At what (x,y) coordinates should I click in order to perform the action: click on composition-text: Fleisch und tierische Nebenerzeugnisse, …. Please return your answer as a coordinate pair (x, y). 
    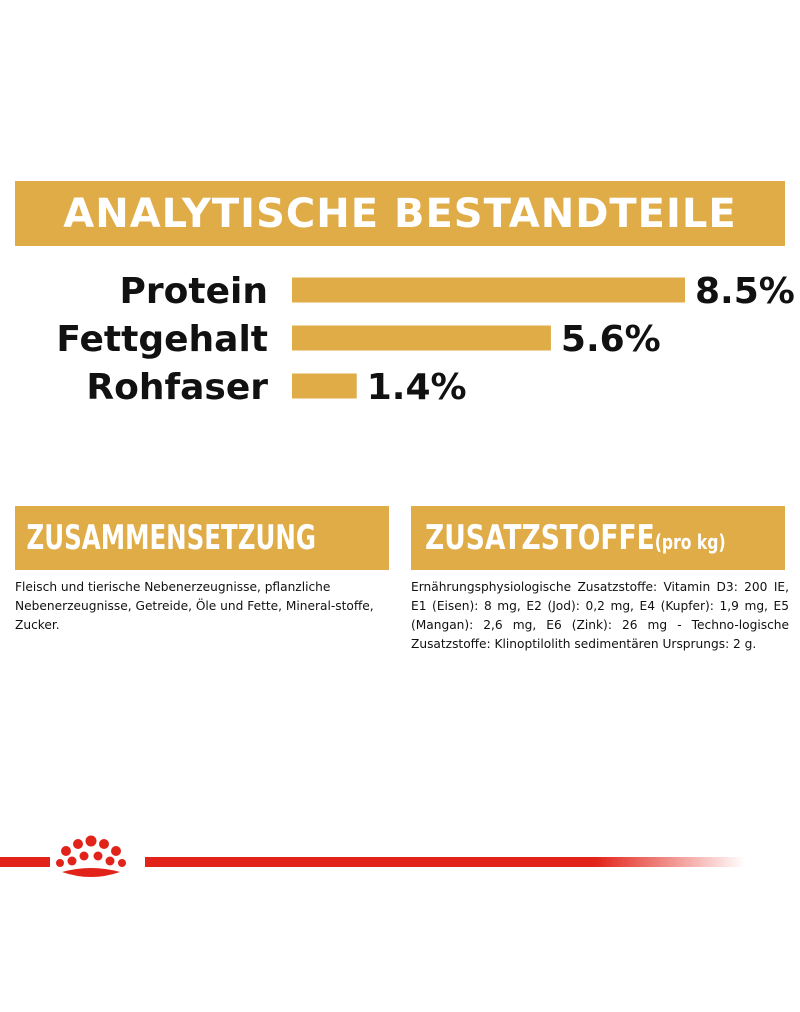
    Looking at the image, I should click on (194, 606).